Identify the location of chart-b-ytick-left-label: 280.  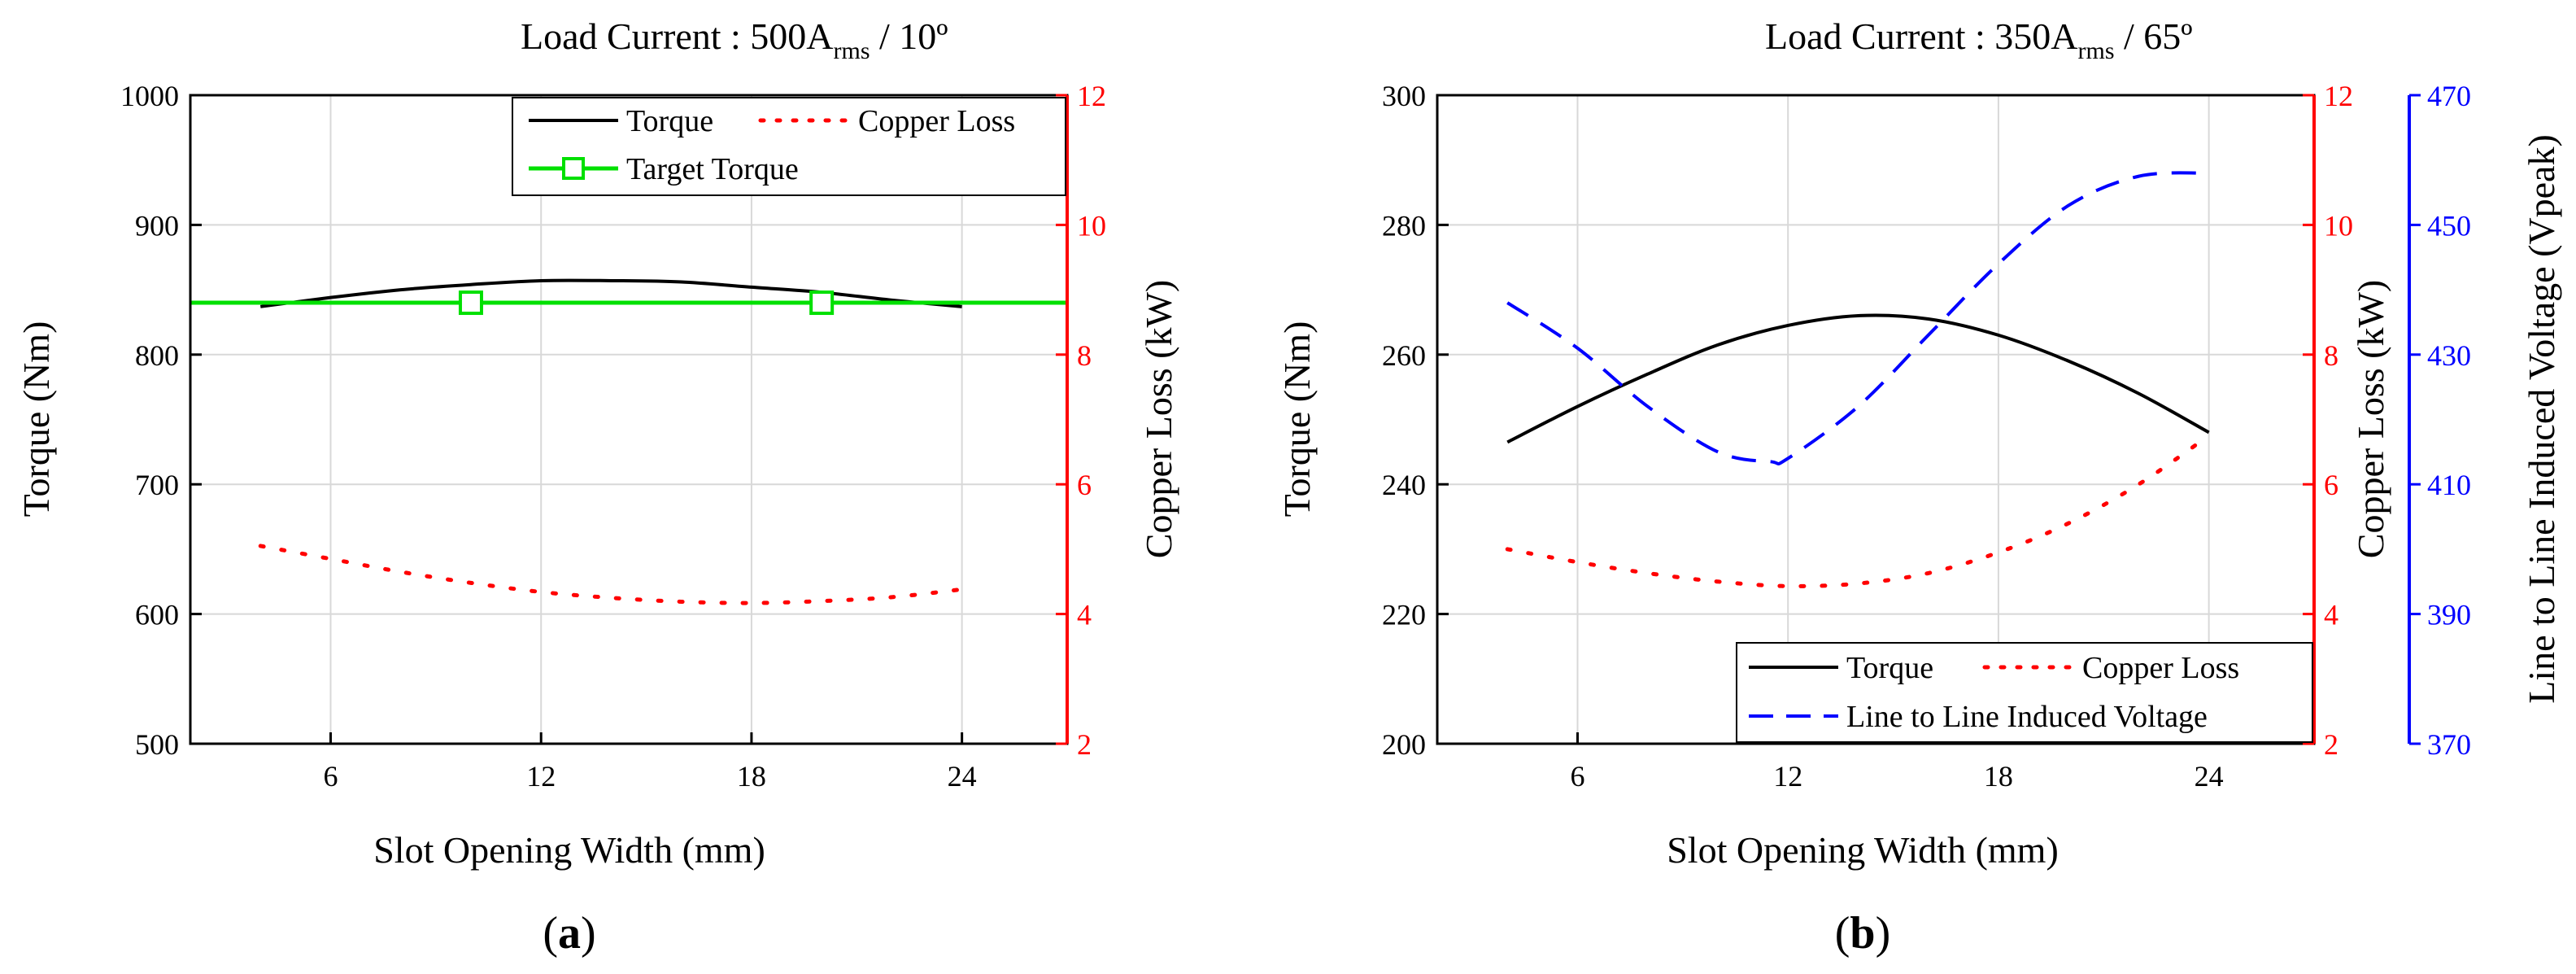
(1404, 225).